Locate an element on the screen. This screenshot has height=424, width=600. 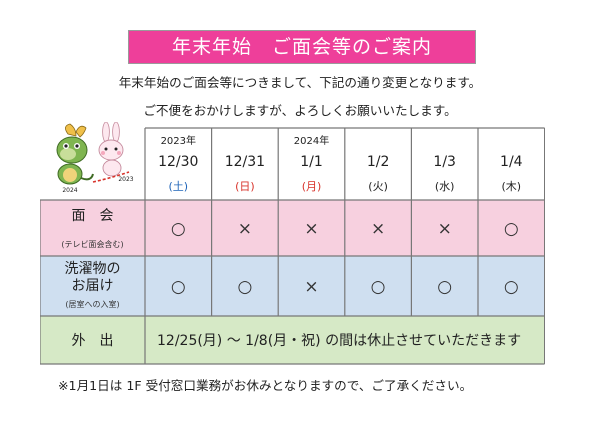
column-year: 2023年 is located at coordinates (178, 140).